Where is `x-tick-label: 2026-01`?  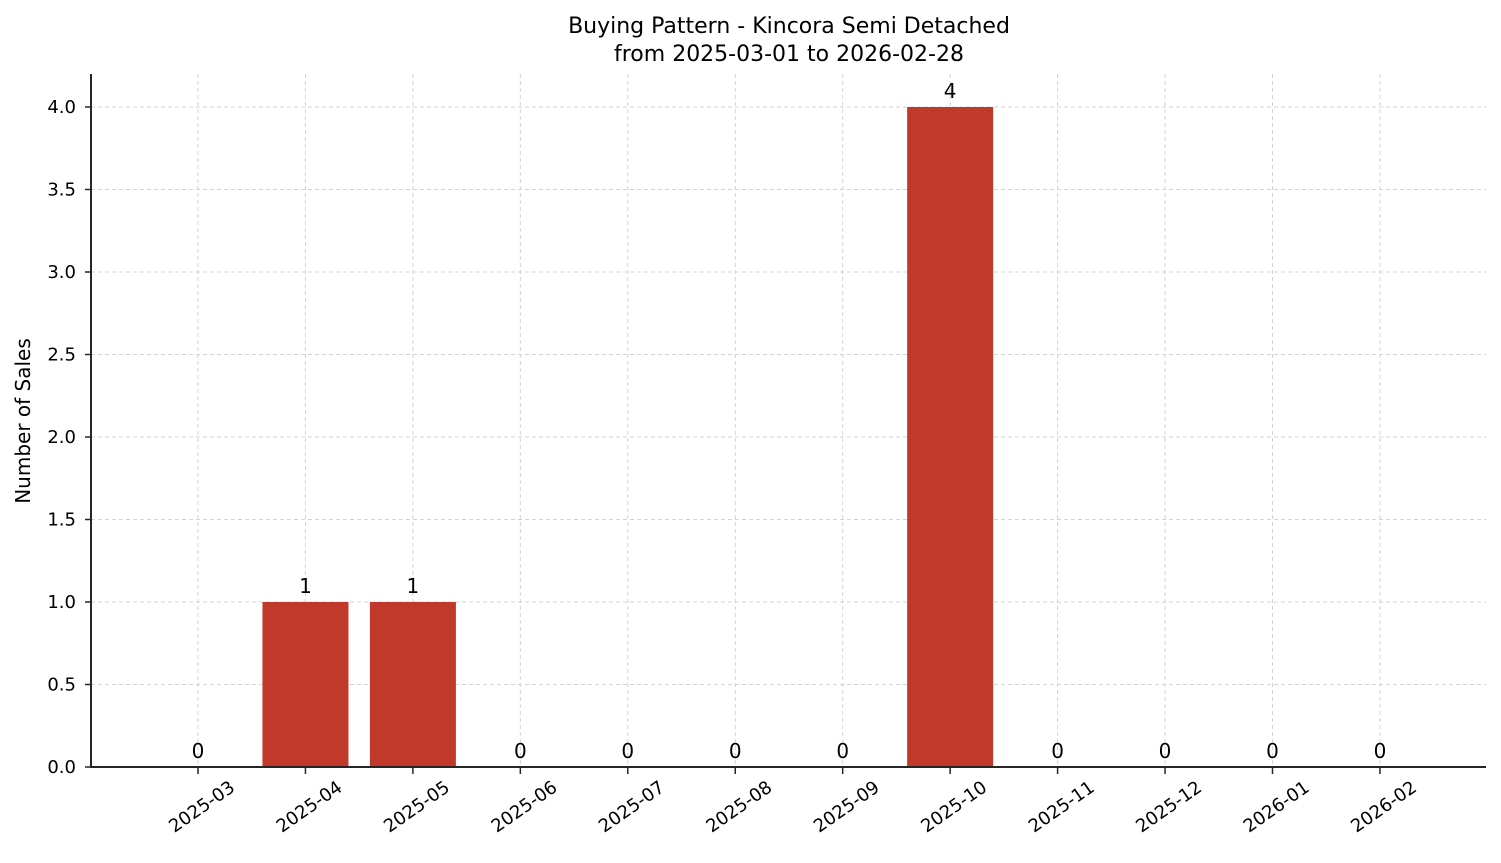
x-tick-label: 2026-01 is located at coordinates (1277, 807).